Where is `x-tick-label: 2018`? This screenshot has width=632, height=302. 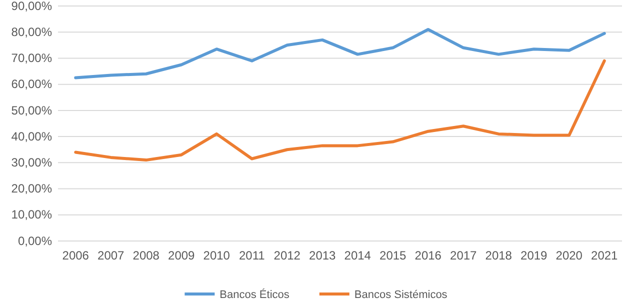 x-tick-label: 2018 is located at coordinates (498, 255).